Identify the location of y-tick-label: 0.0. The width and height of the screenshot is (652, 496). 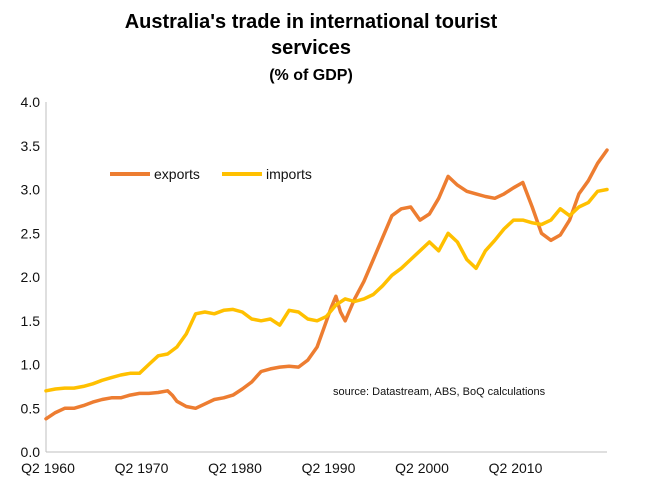
(31, 452).